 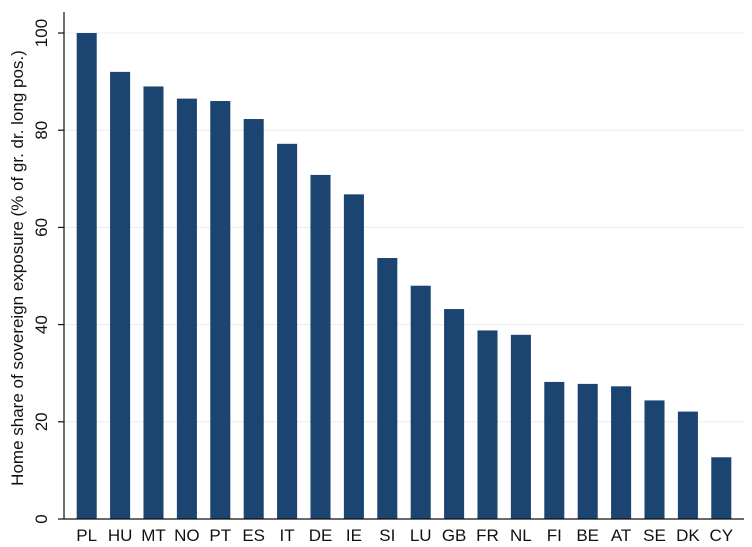 I want to click on bar-it, so click(x=287, y=331).